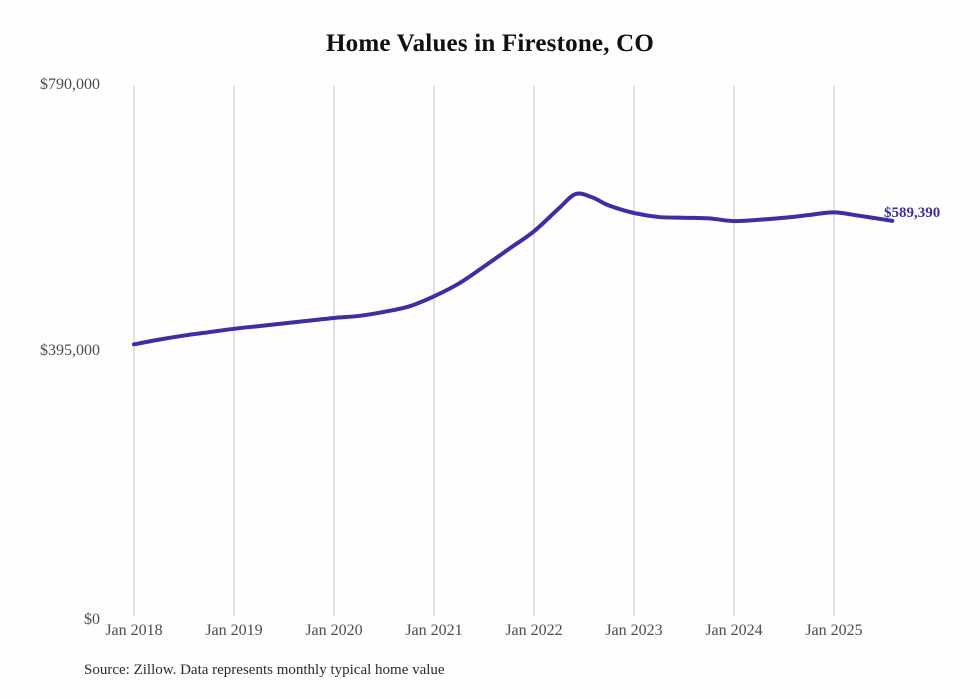 This screenshot has width=980, height=699. Describe the element at coordinates (70, 350) in the screenshot. I see `y-tick-label-mid: $395,000` at that location.